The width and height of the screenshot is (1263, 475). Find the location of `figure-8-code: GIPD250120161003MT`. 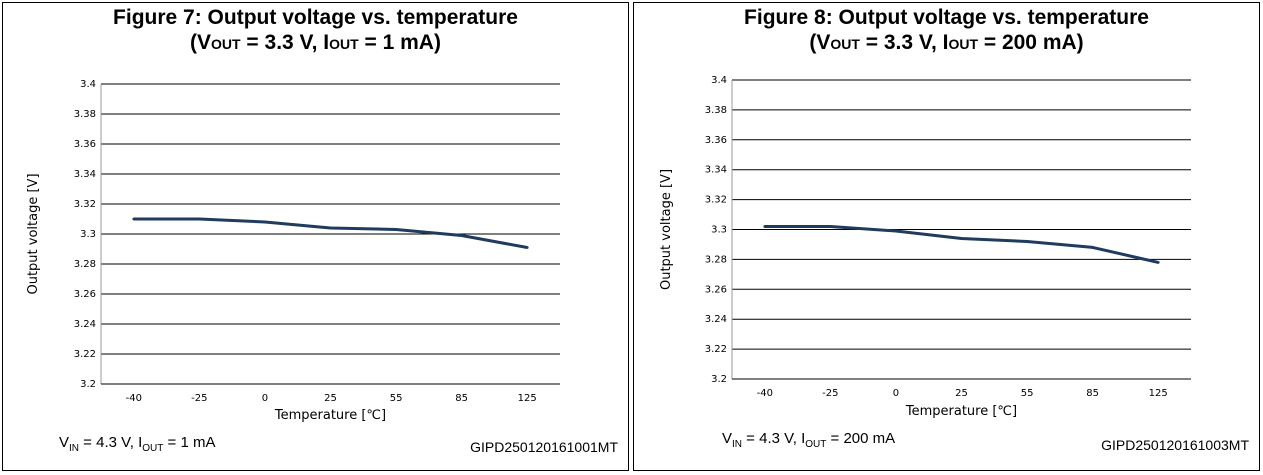

figure-8-code: GIPD250120161003MT is located at coordinates (1175, 445).